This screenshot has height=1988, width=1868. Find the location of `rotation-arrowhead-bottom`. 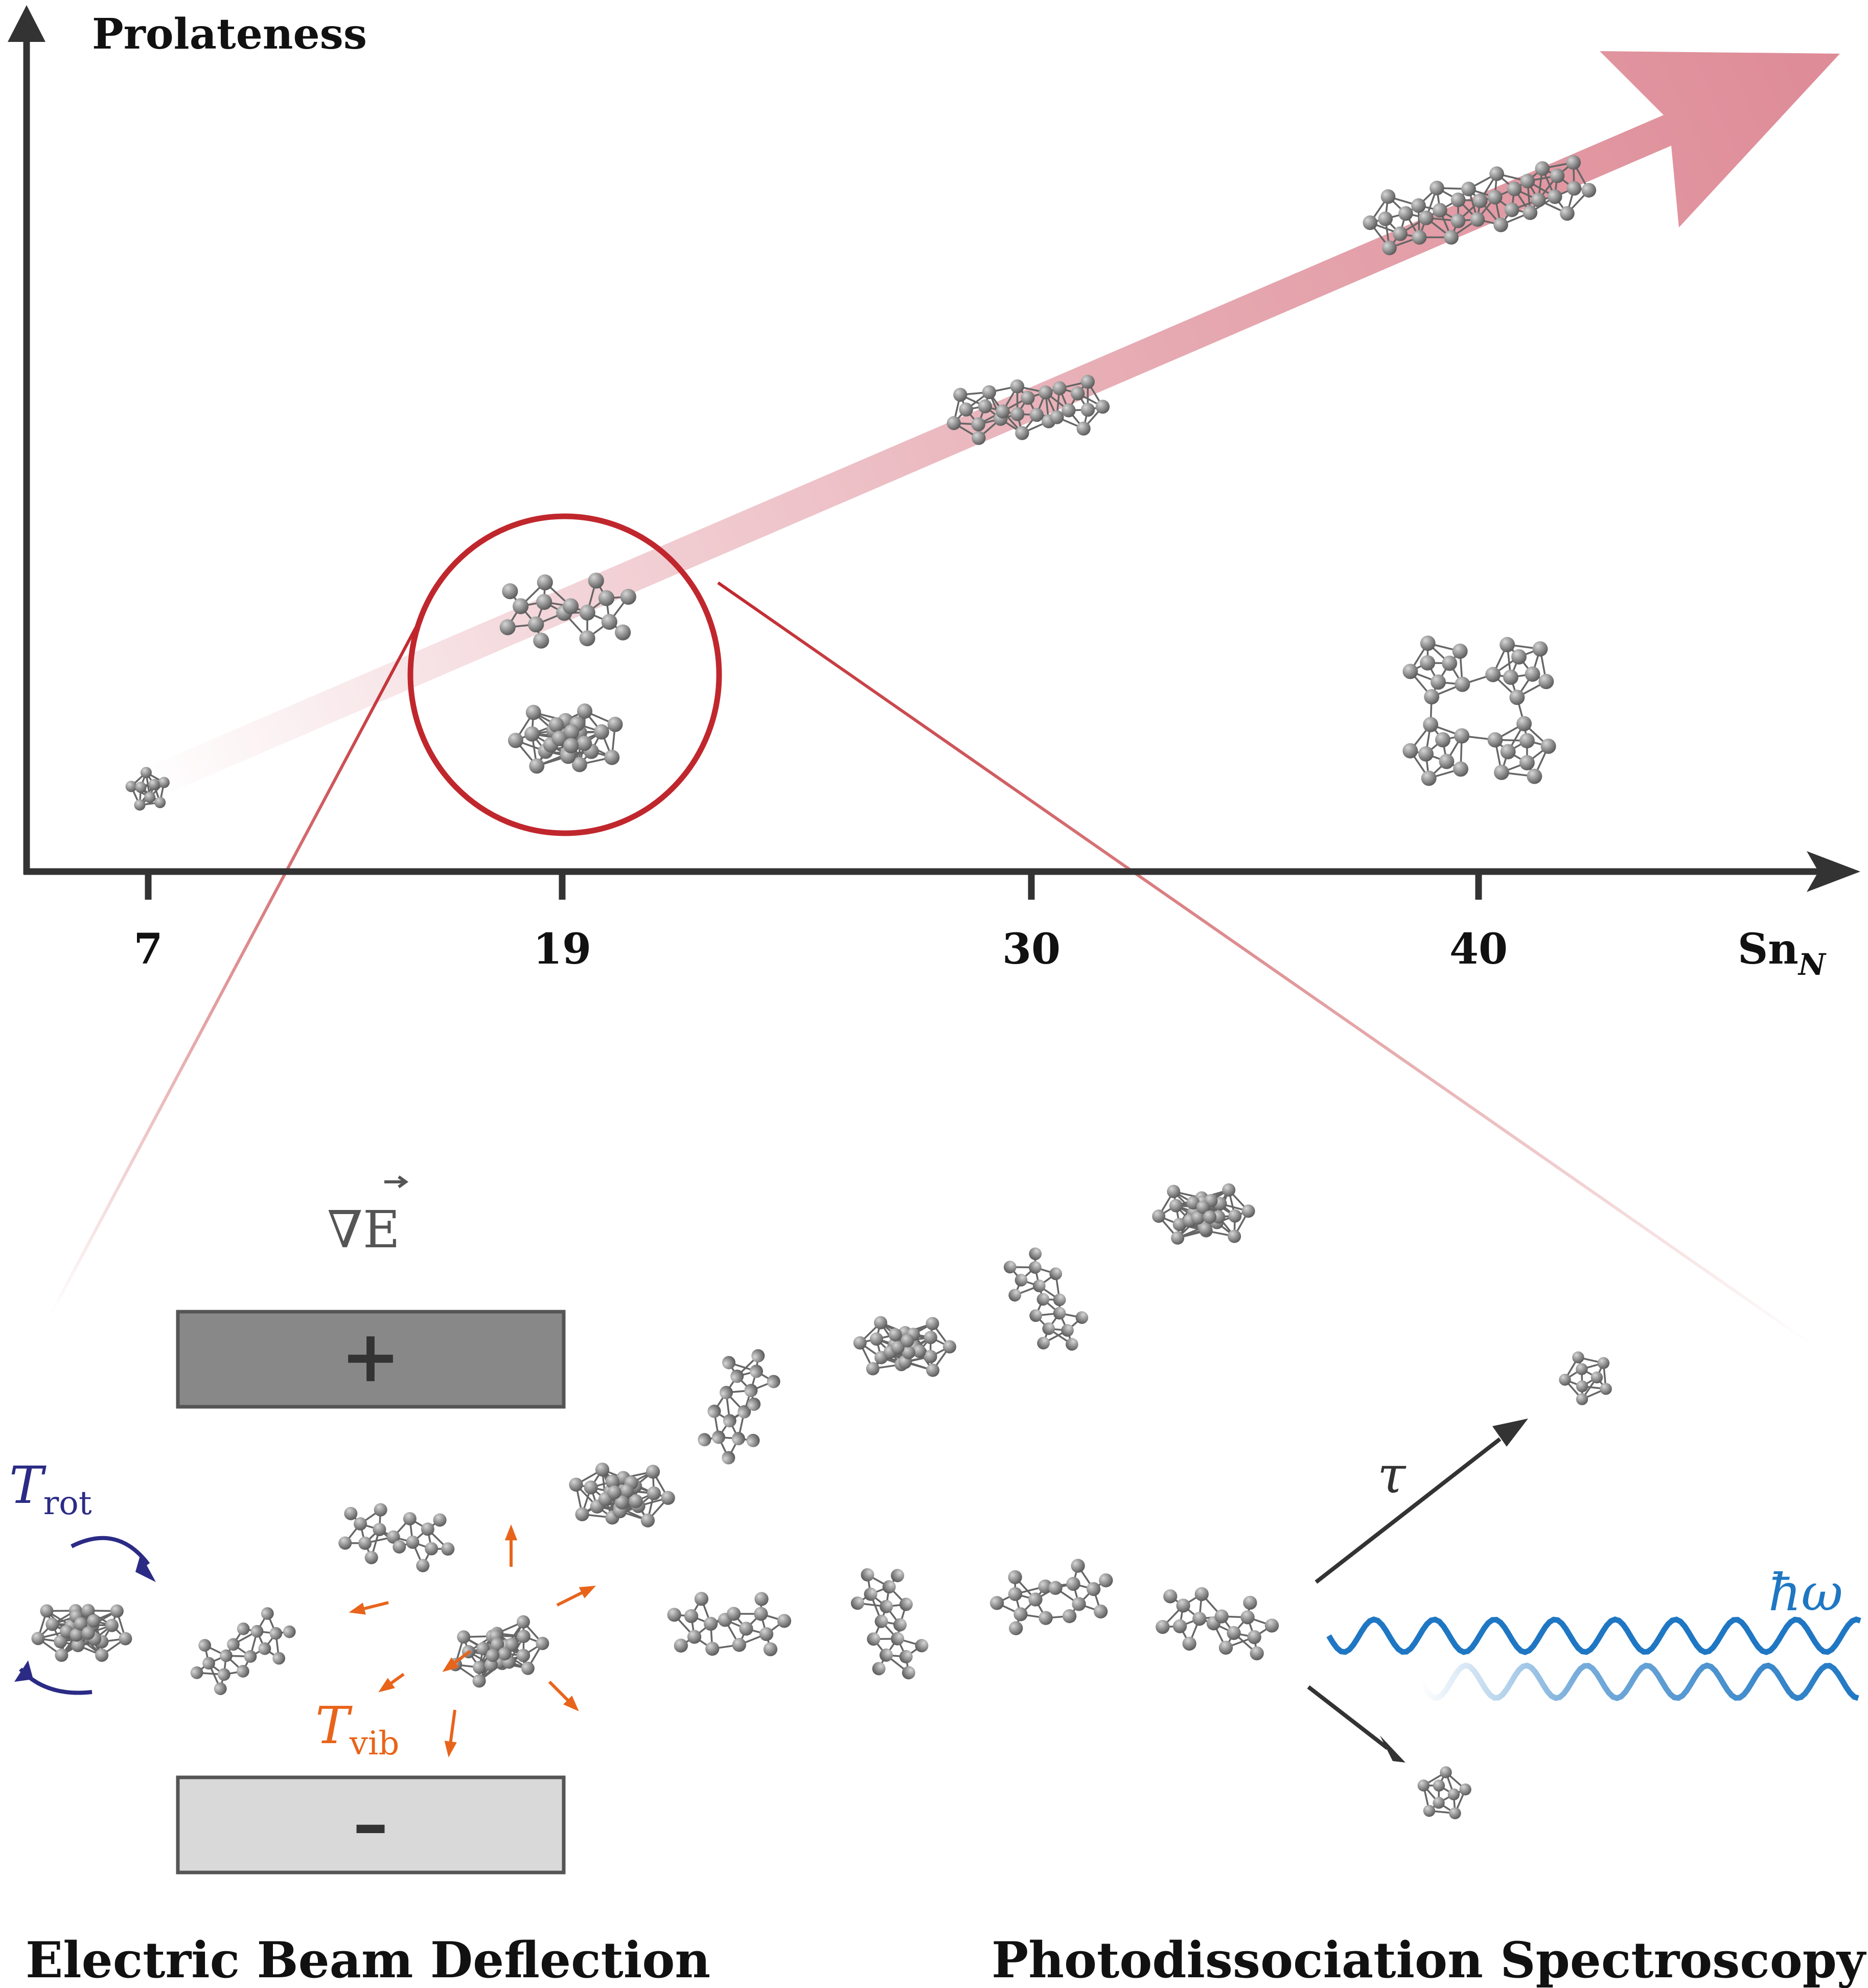

rotation-arrowhead-bottom is located at coordinates (24, 1671).